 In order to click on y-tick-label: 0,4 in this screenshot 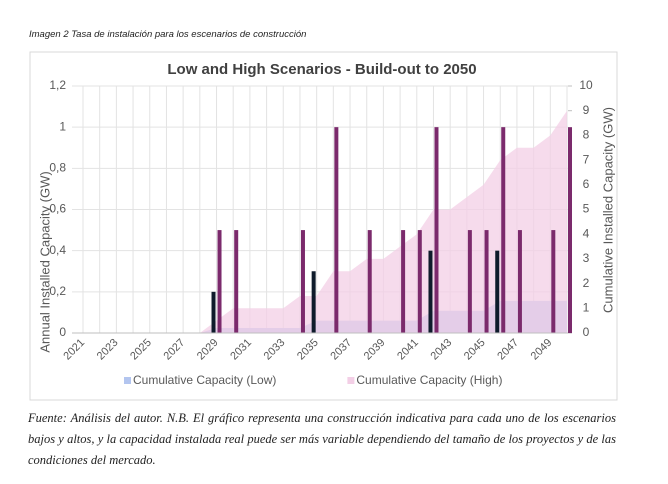, I will do `click(57, 250)`.